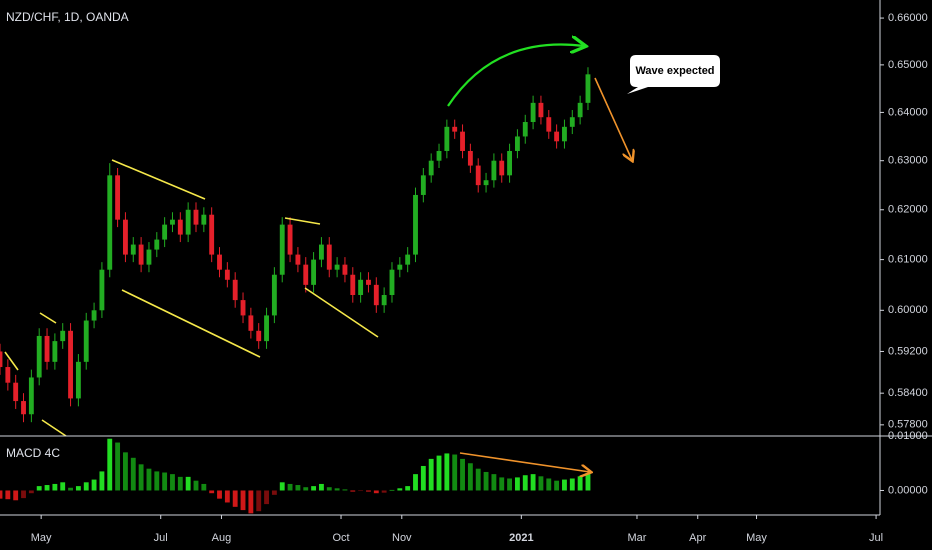 This screenshot has height=550, width=932. What do you see at coordinates (908, 393) in the screenshot?
I see `y-tick-label: 0.58400` at bounding box center [908, 393].